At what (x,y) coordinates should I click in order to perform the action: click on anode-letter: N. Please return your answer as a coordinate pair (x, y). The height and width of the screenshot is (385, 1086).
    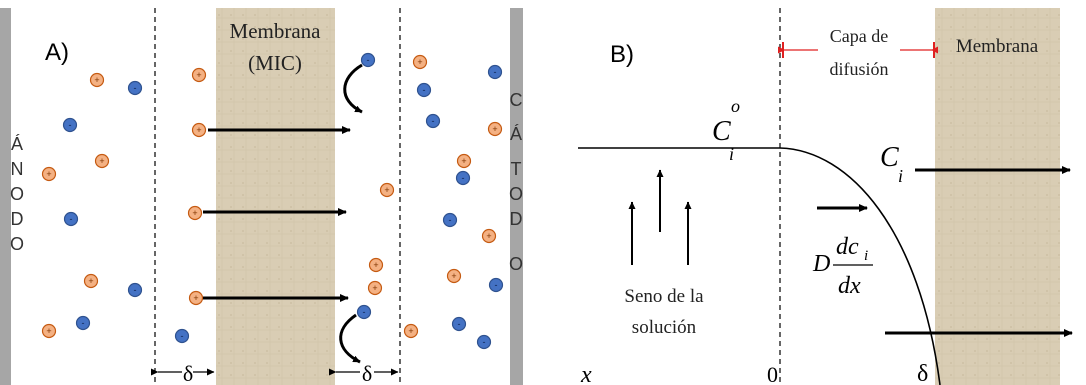
    Looking at the image, I should click on (17, 169).